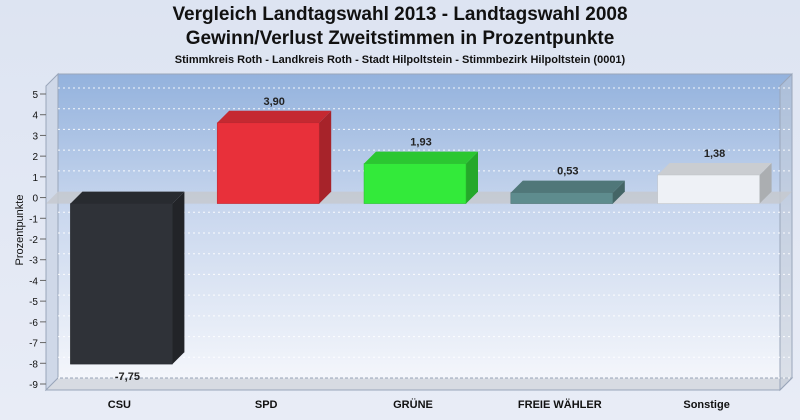  I want to click on y-tick-label: -5, so click(33, 302).